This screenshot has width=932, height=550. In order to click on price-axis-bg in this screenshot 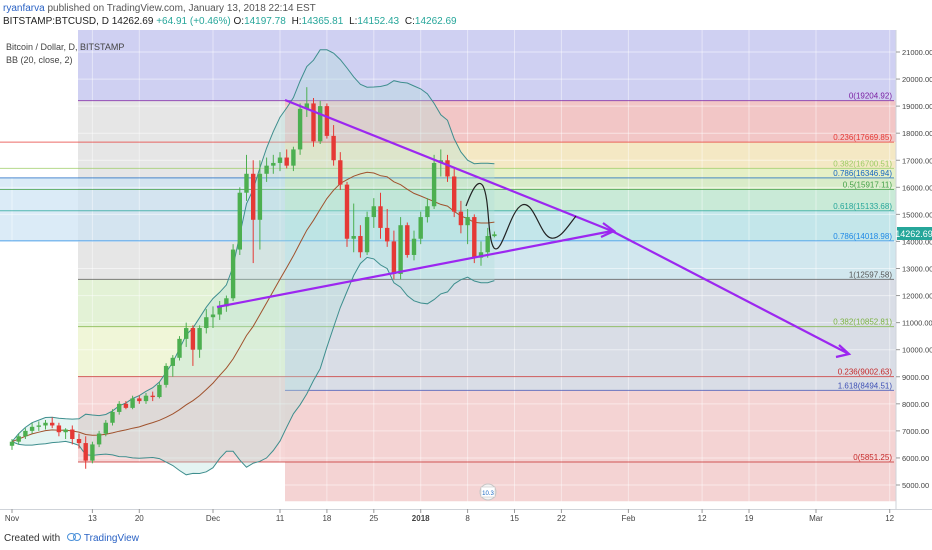, I will do `click(914, 269)`.